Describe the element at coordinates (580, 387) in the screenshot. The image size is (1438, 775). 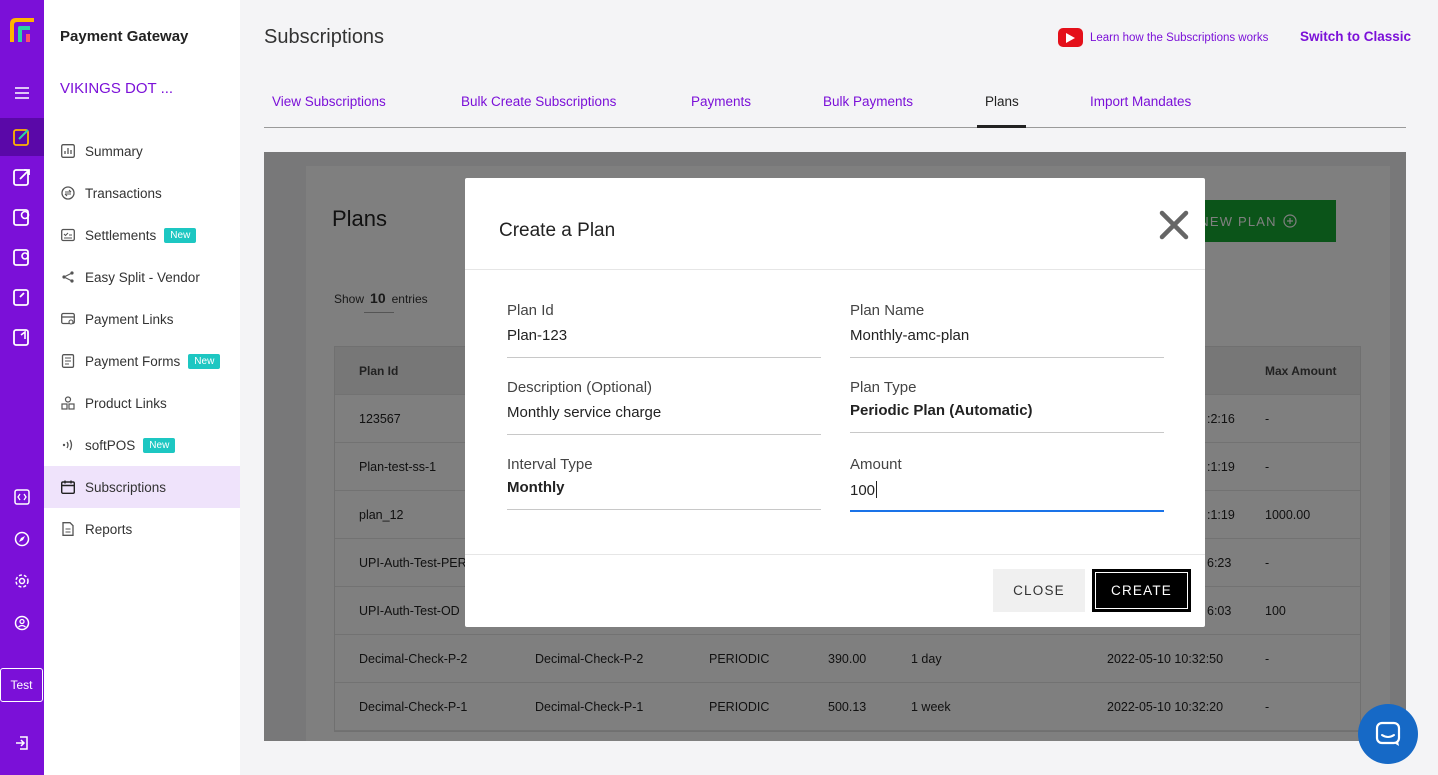
I see `description-label: Description (Optional)` at that location.